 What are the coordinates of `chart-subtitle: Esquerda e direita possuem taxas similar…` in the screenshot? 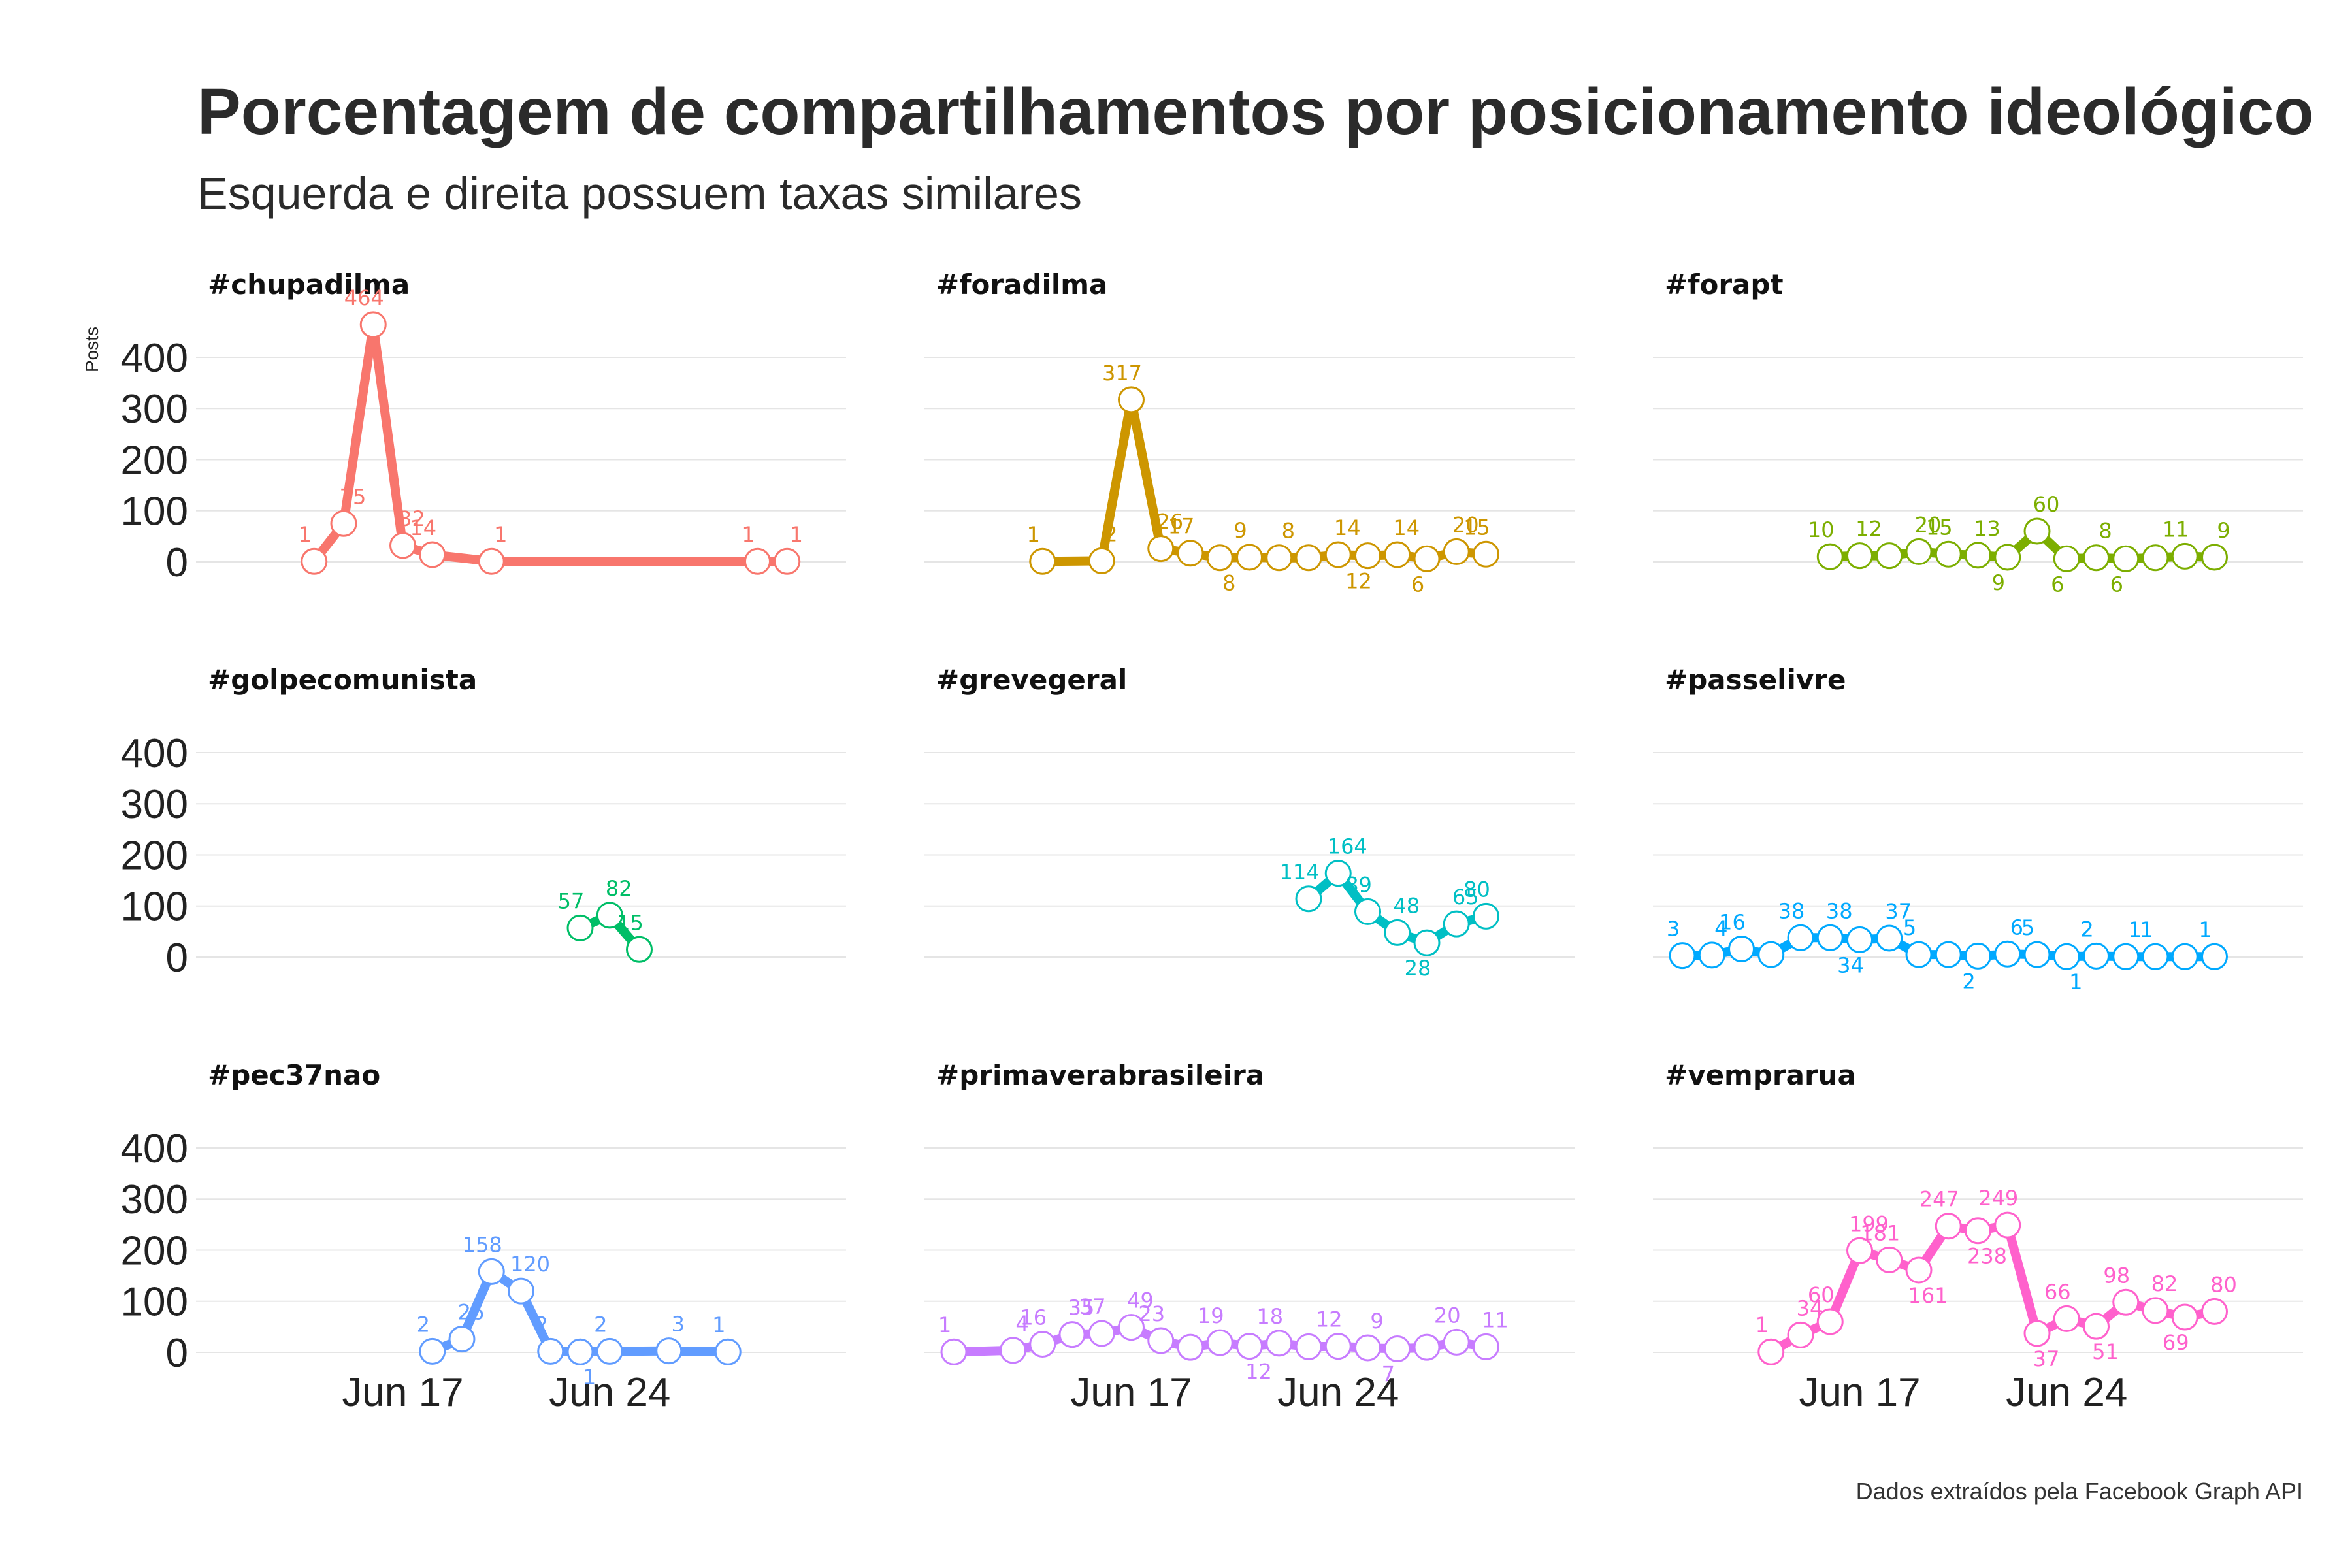 It's located at (639, 193).